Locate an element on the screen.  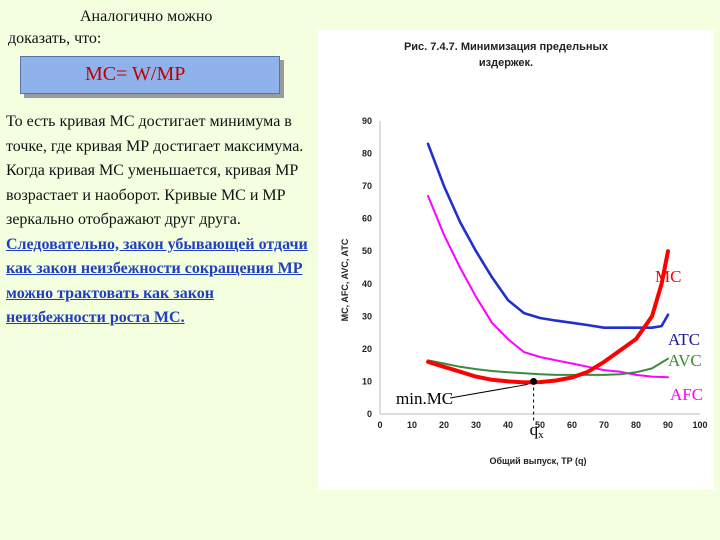
formula-text: MC= W/MP is located at coordinates (135, 74).